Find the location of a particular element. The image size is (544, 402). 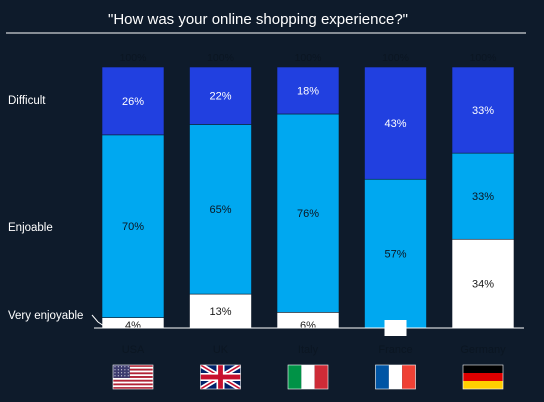

germany-flag-icon is located at coordinates (483, 377).